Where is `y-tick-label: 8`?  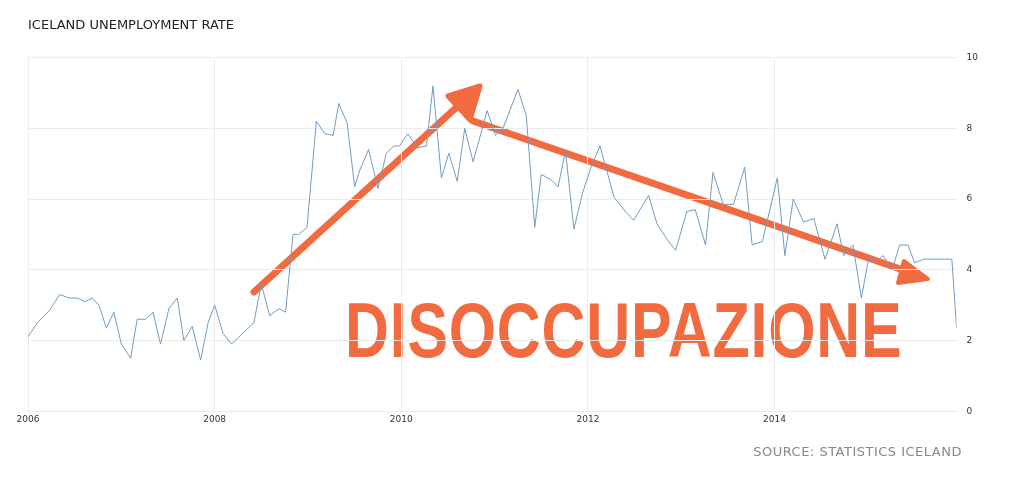
y-tick-label: 8 is located at coordinates (969, 127).